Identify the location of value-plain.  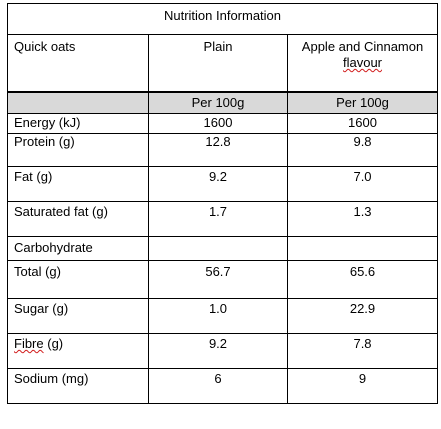
(218, 248).